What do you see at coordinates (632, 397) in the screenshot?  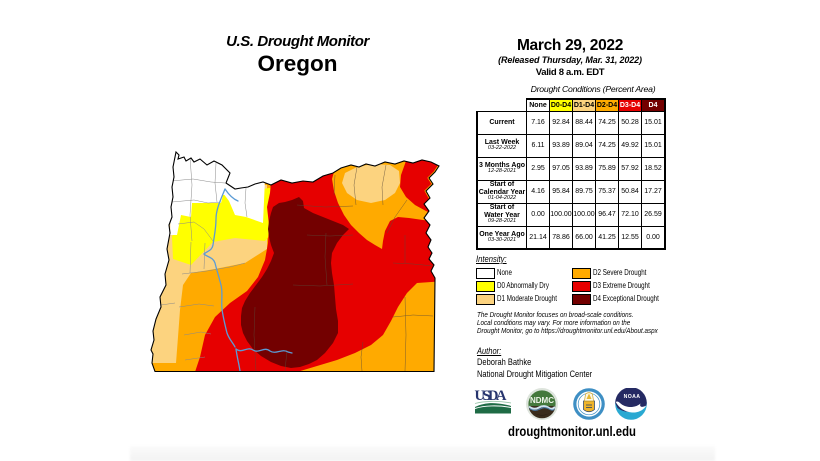 I see `svg-text: NOAA` at bounding box center [632, 397].